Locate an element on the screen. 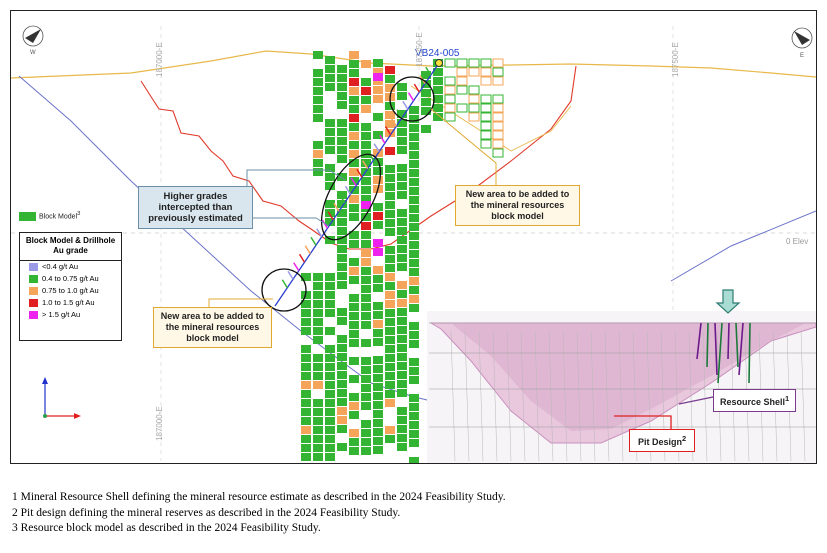  easting-label: 187250-E is located at coordinates (419, 49).